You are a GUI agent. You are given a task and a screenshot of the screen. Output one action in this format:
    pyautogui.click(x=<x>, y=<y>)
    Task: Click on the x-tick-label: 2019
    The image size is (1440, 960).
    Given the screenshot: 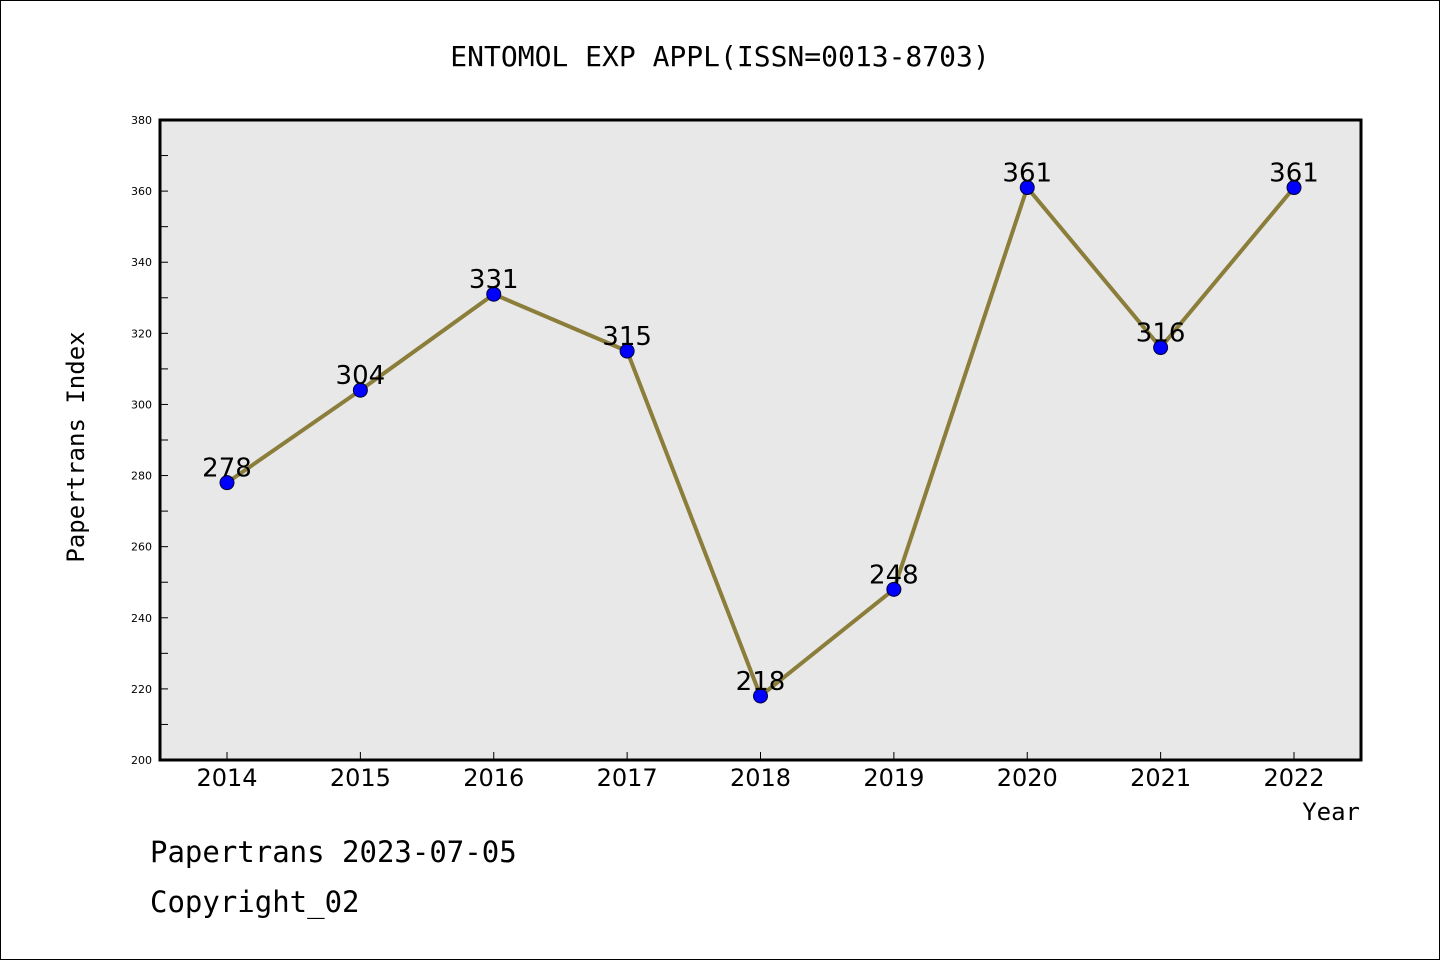 What is the action you would take?
    pyautogui.click(x=893, y=778)
    